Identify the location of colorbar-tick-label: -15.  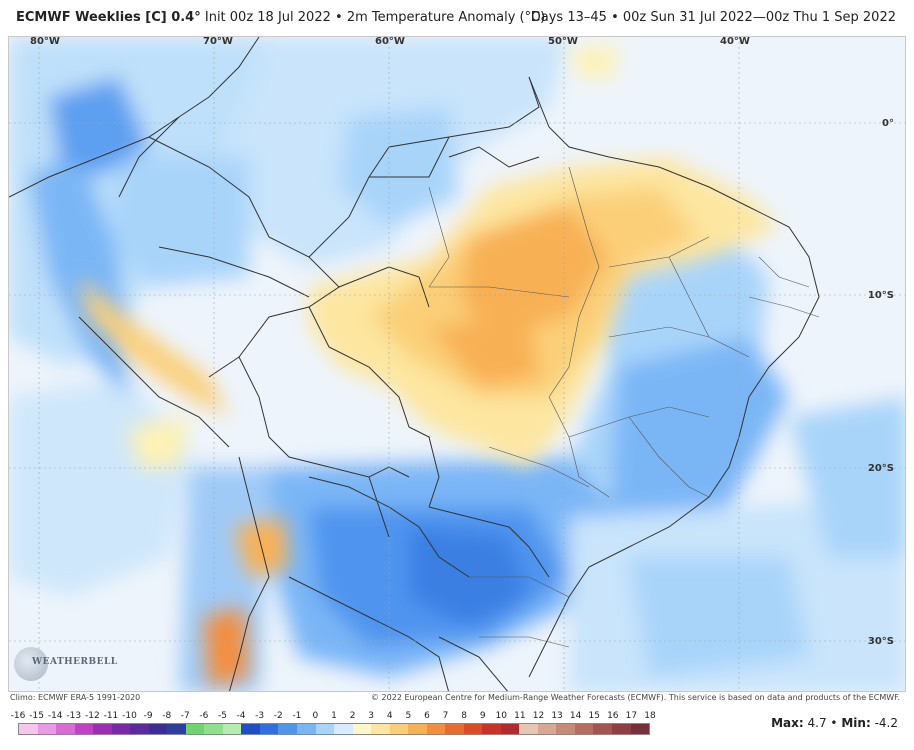
(36, 716).